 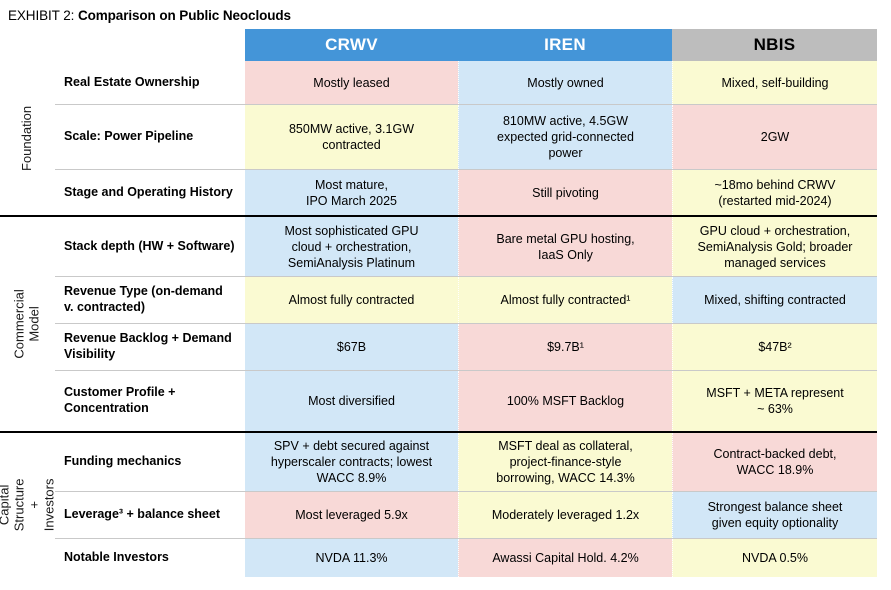 What do you see at coordinates (565, 82) in the screenshot?
I see `table-cell: Mostly owned` at bounding box center [565, 82].